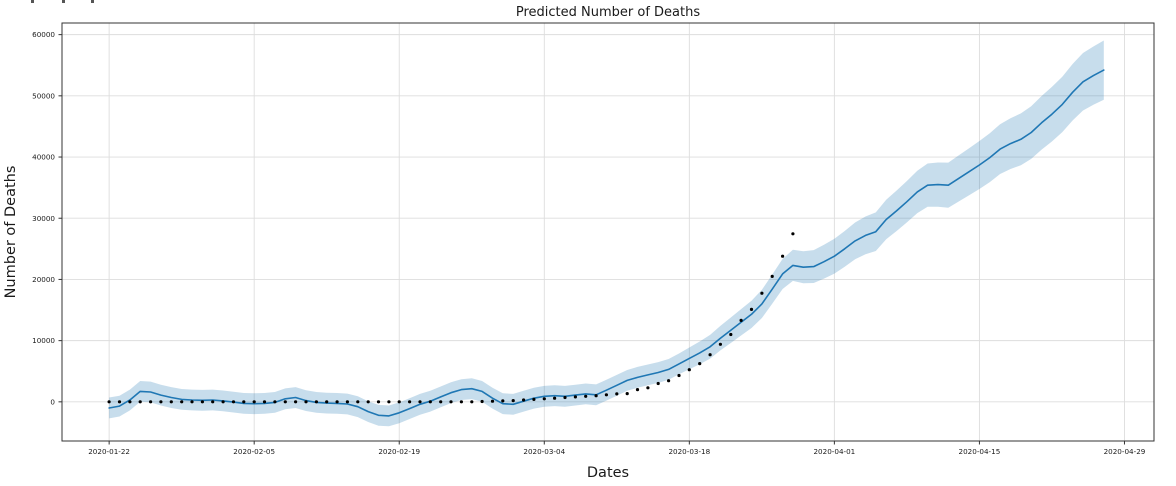 The image size is (1176, 486). Describe the element at coordinates (608, 473) in the screenshot. I see `x-axis-label: Dates` at that location.